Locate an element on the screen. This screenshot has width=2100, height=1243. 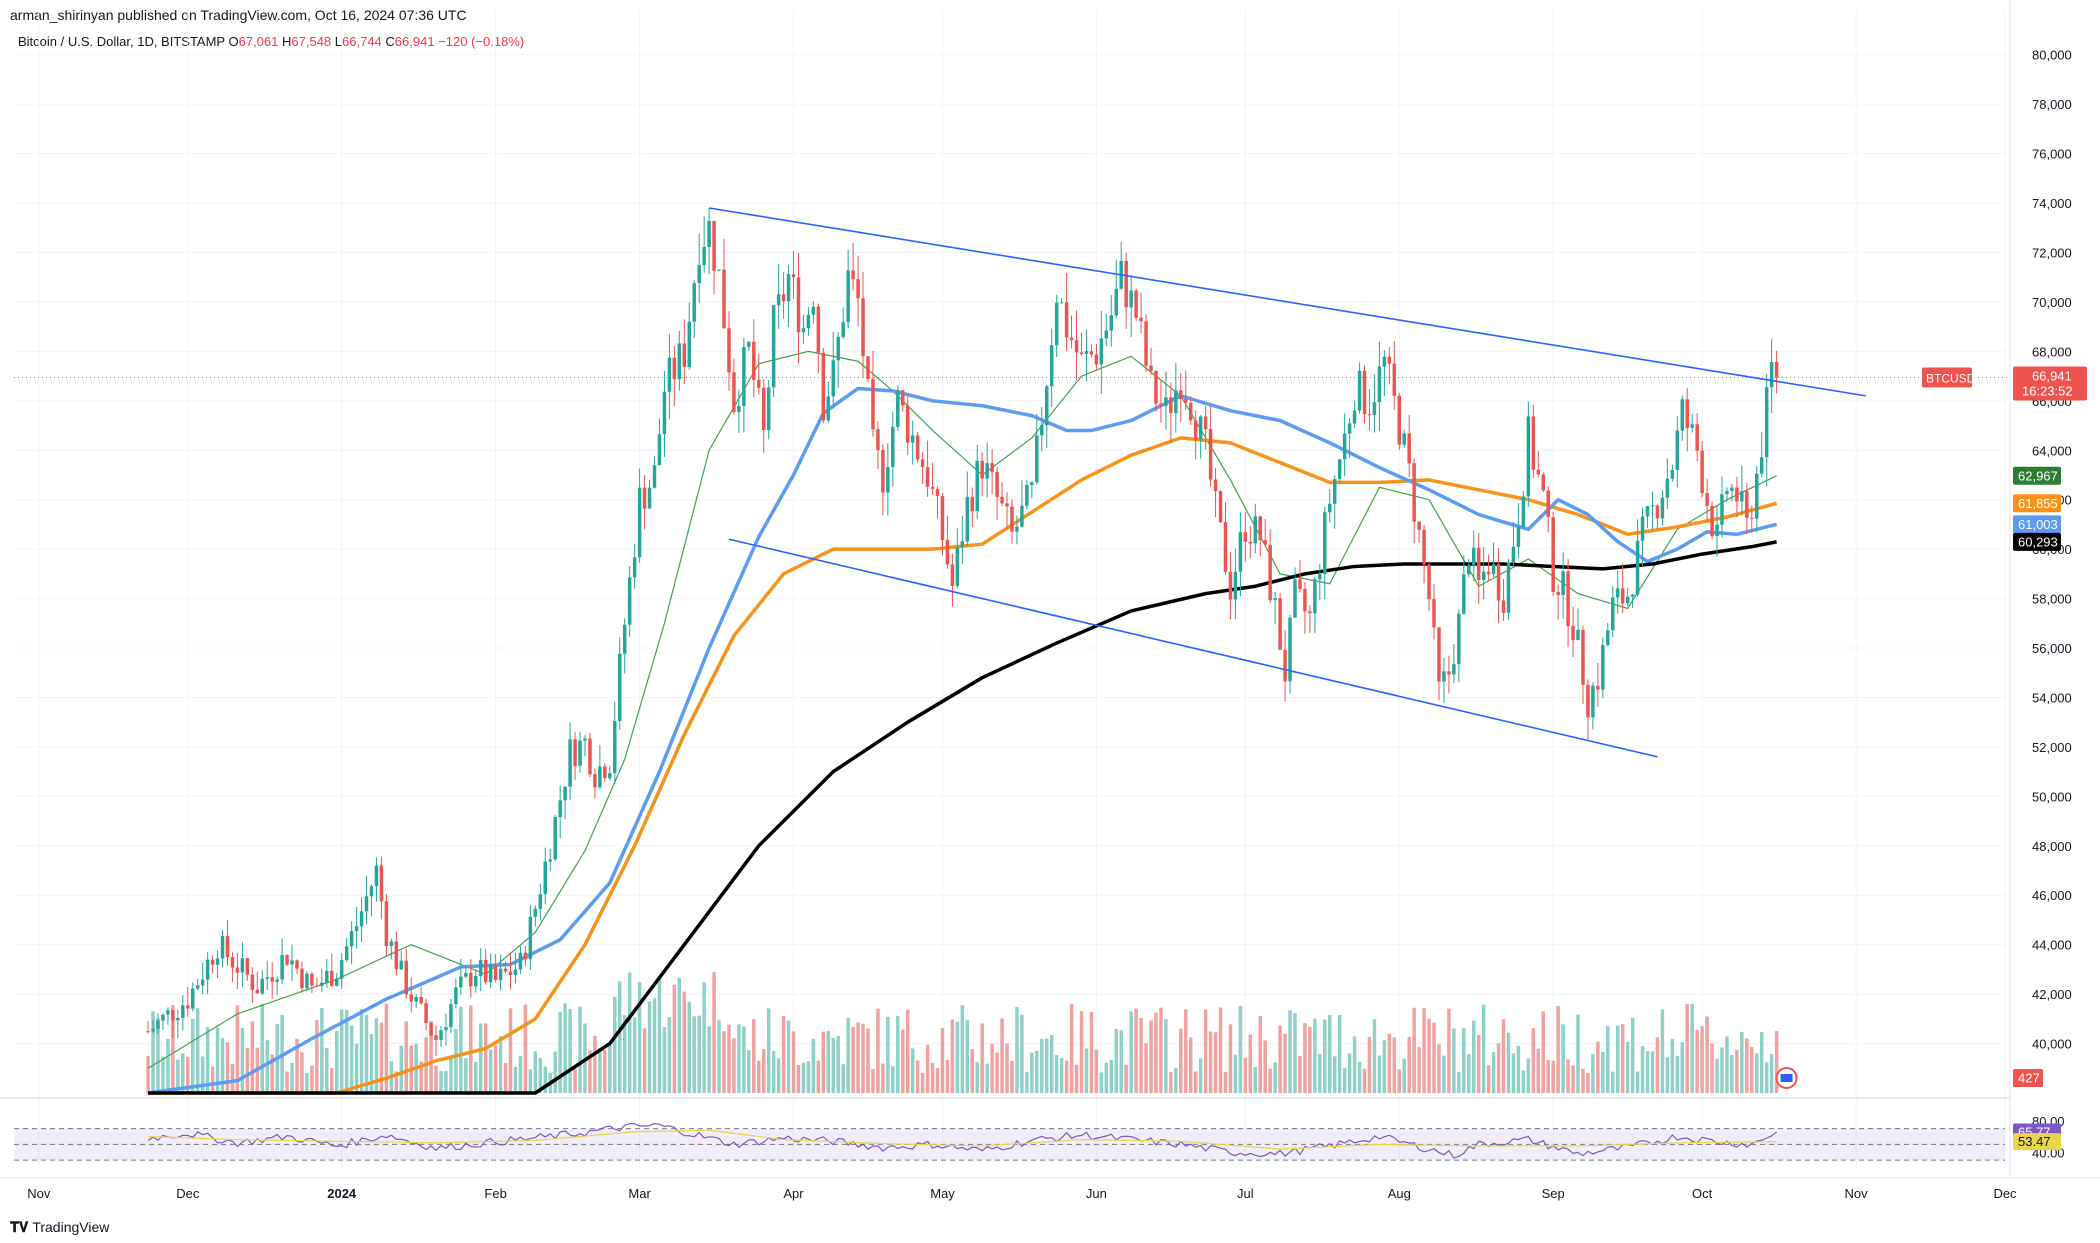
tradingview-brand: 𝐓𝐕 TradingView is located at coordinates (59, 1227).